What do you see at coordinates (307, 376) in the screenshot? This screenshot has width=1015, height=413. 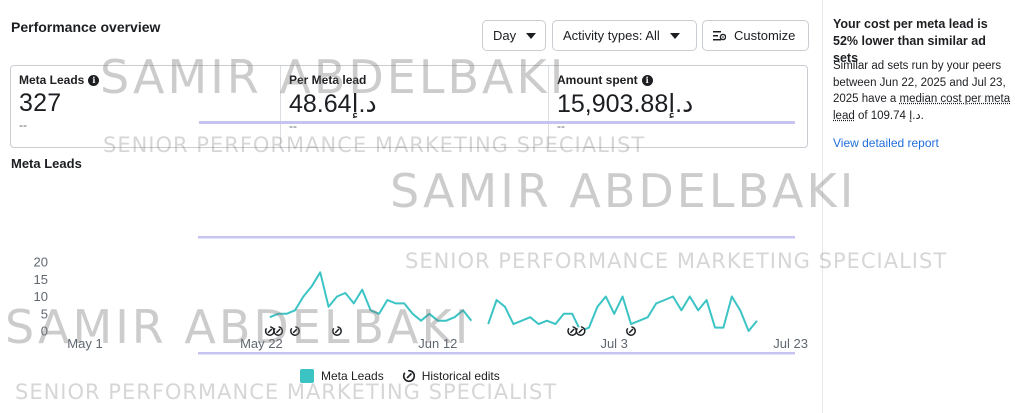 I see `legend-swatch` at bounding box center [307, 376].